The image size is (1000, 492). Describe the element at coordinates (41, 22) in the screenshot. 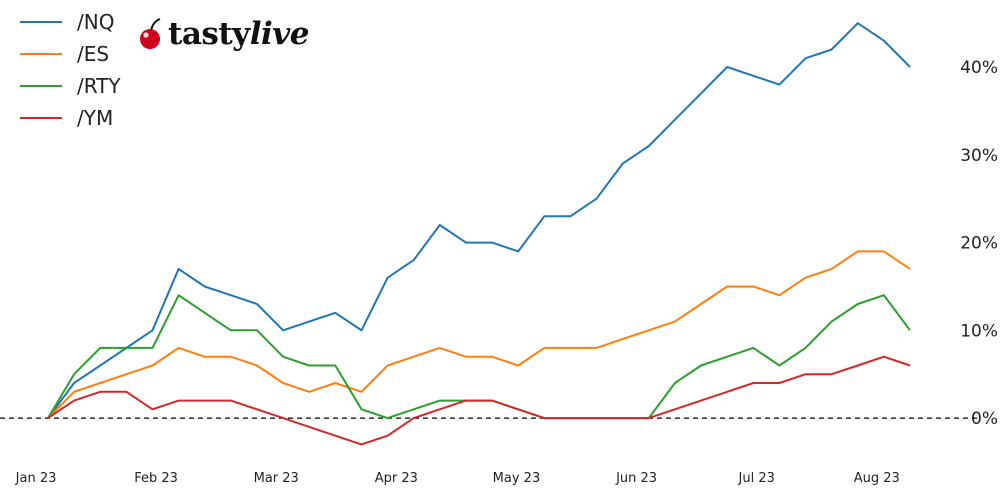

I see `legend-swatch-nq` at that location.